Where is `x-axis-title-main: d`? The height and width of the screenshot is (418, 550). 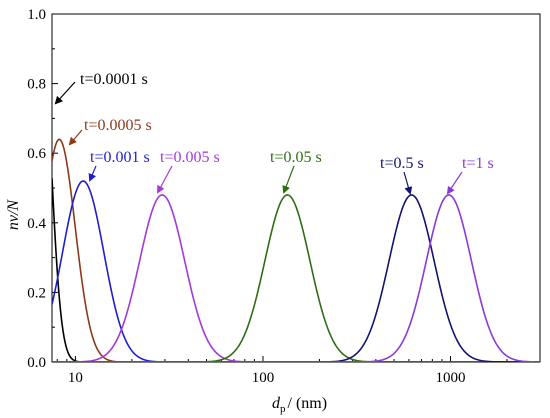
x-axis-title-main: d is located at coordinates (276, 403).